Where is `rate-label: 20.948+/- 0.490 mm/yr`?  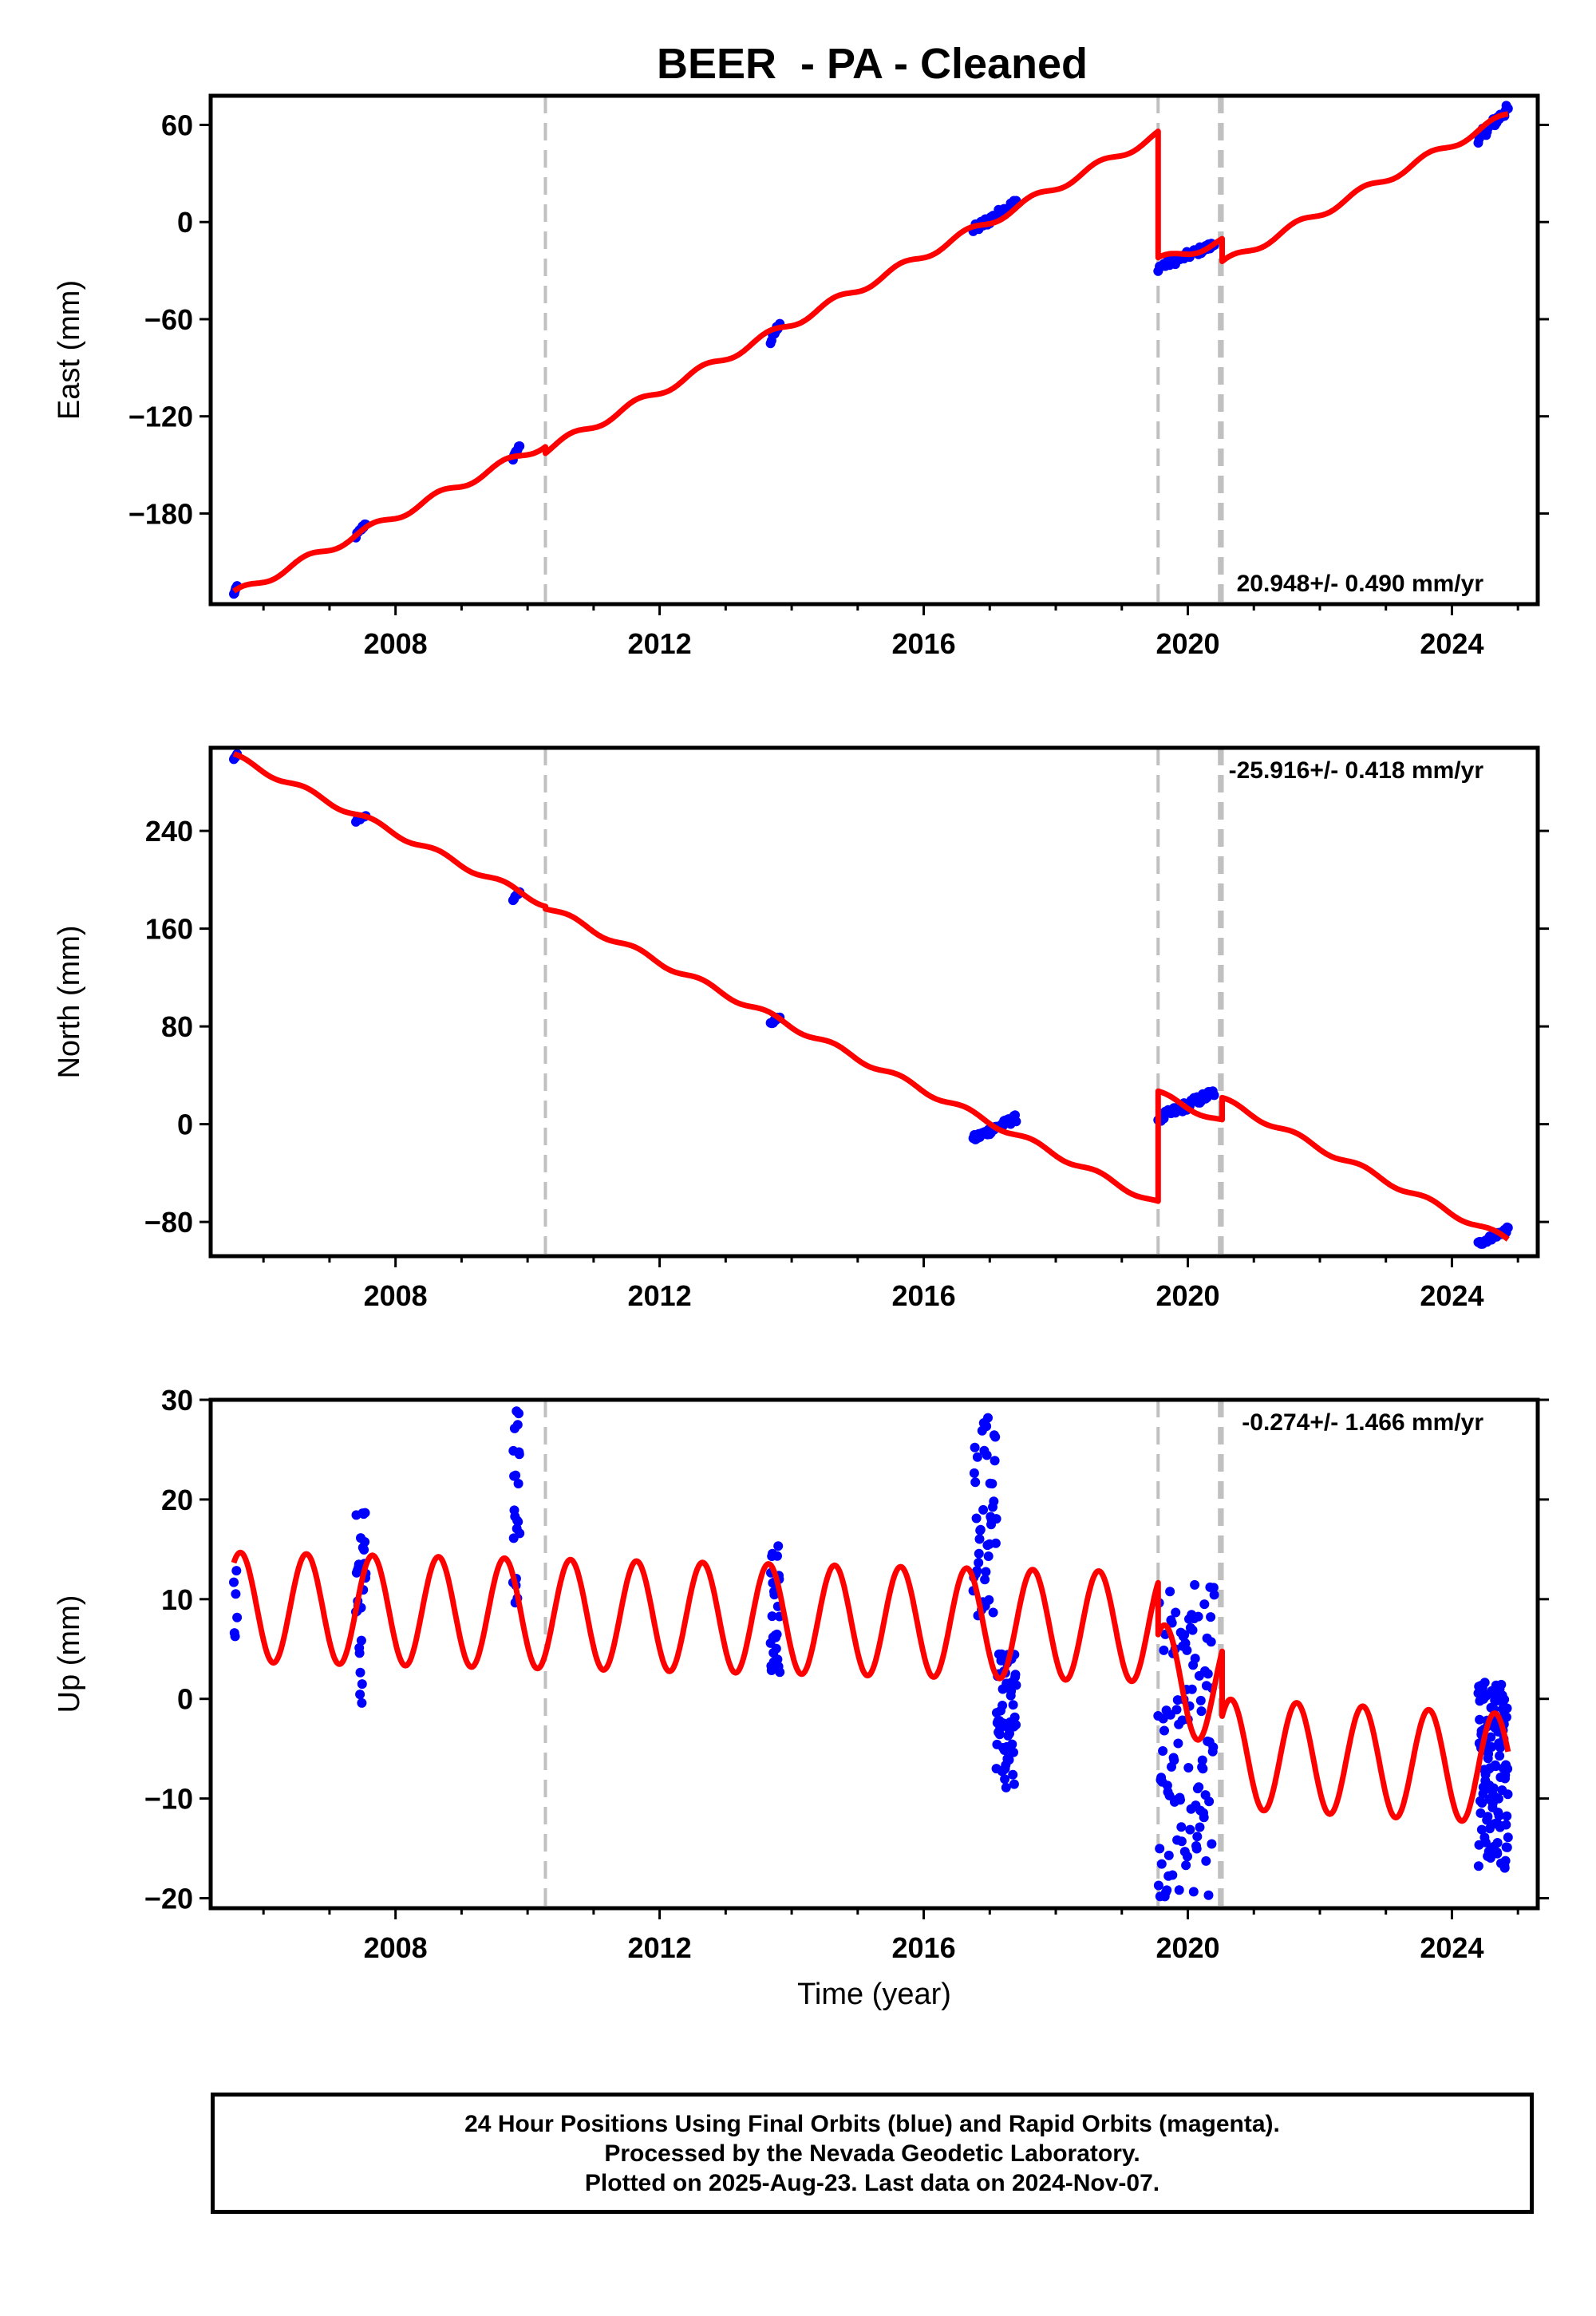 rate-label: 20.948+/- 0.490 mm/yr is located at coordinates (1360, 584).